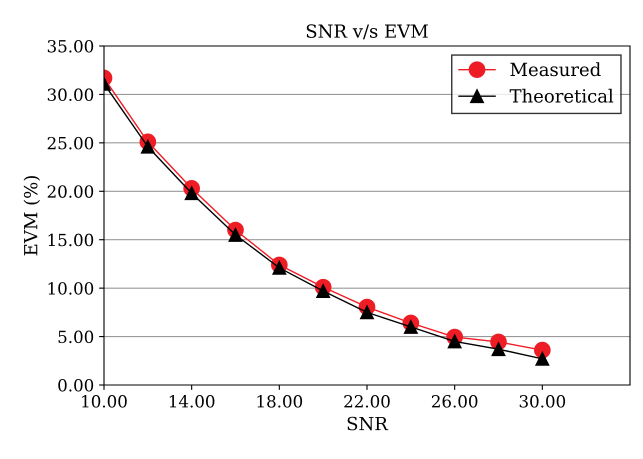 The image size is (643, 459). What do you see at coordinates (76, 385) in the screenshot?
I see `y-tick-label: 0.00` at bounding box center [76, 385].